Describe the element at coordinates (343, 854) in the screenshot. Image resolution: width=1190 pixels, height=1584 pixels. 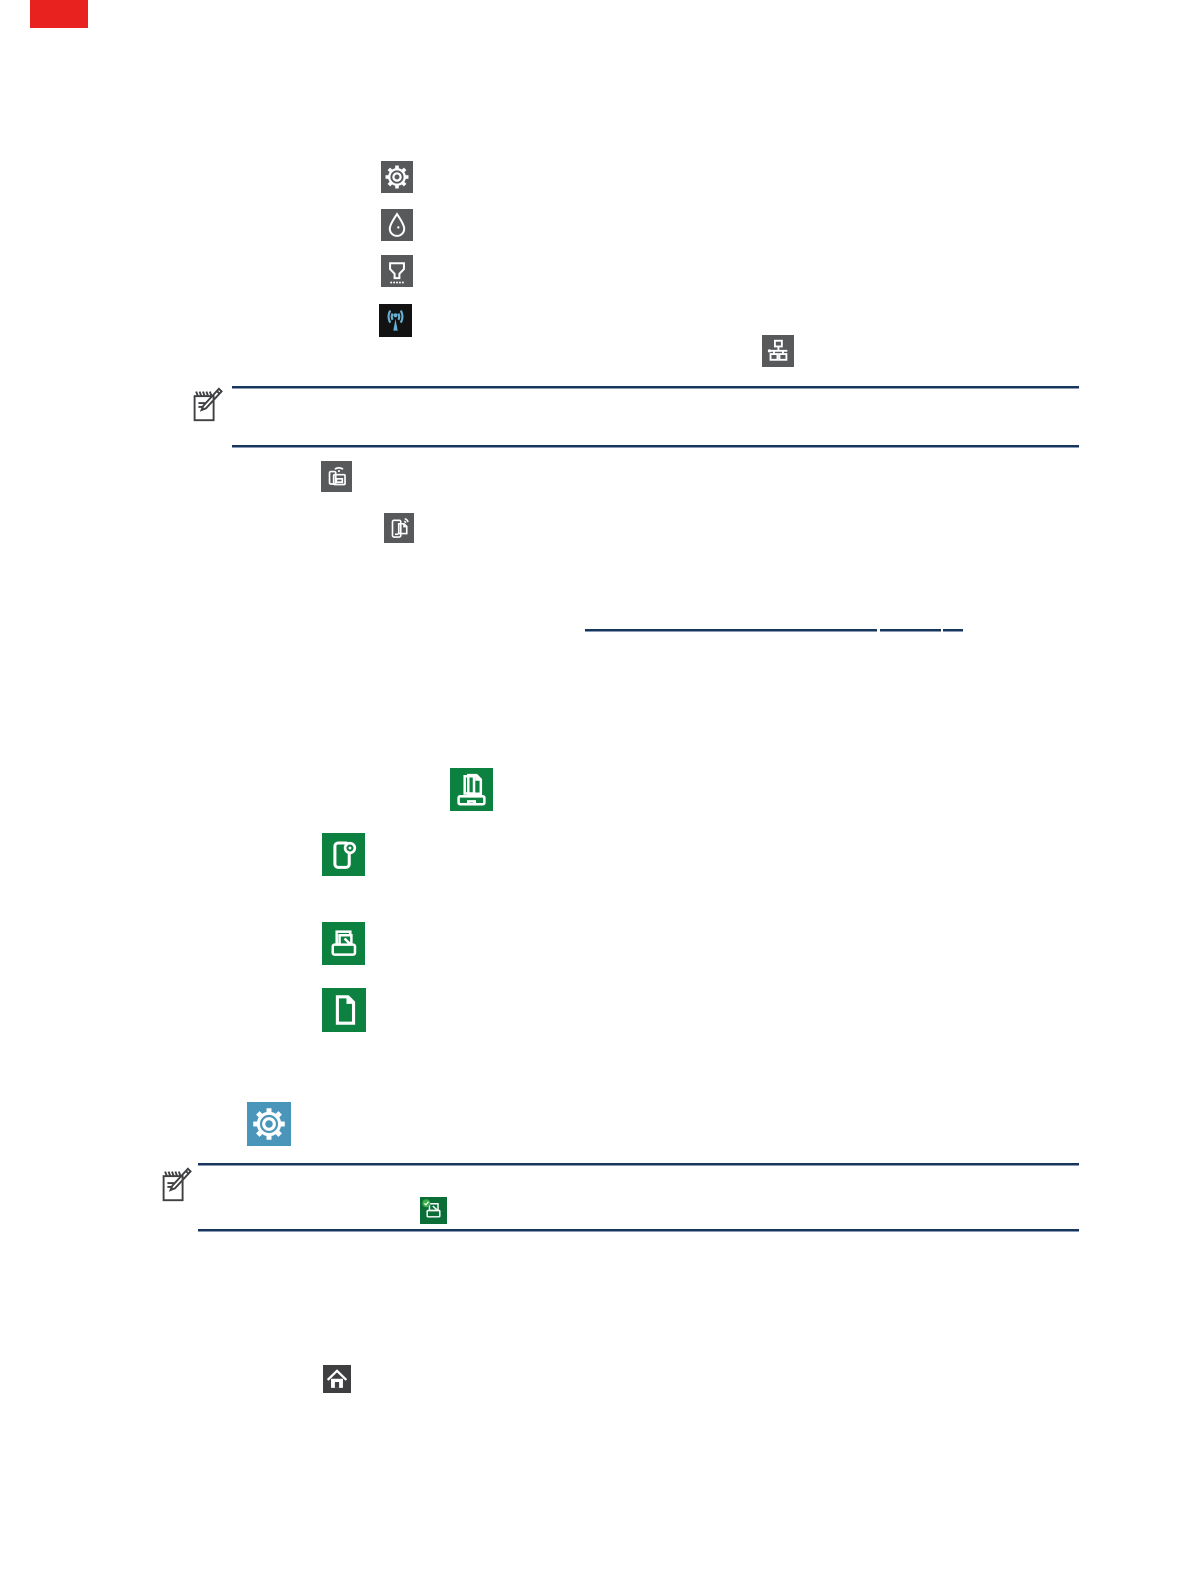
I see `paper-roll-icon` at that location.